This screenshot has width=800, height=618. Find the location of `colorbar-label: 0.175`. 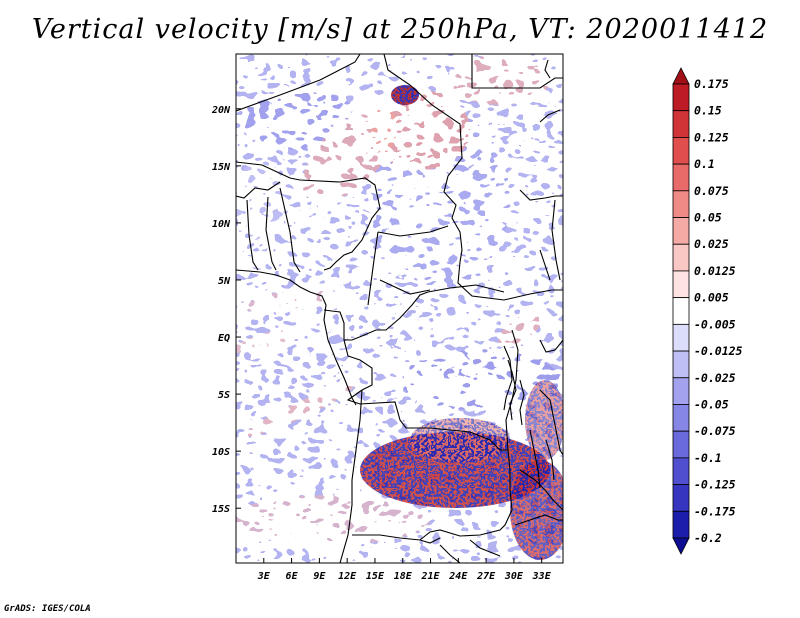

colorbar-label: 0.175 is located at coordinates (711, 84).